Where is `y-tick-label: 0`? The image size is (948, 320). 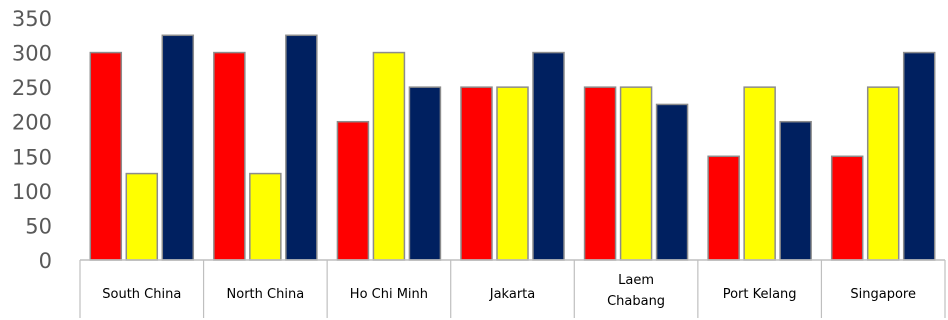 y-tick-label: 0 is located at coordinates (45, 261).